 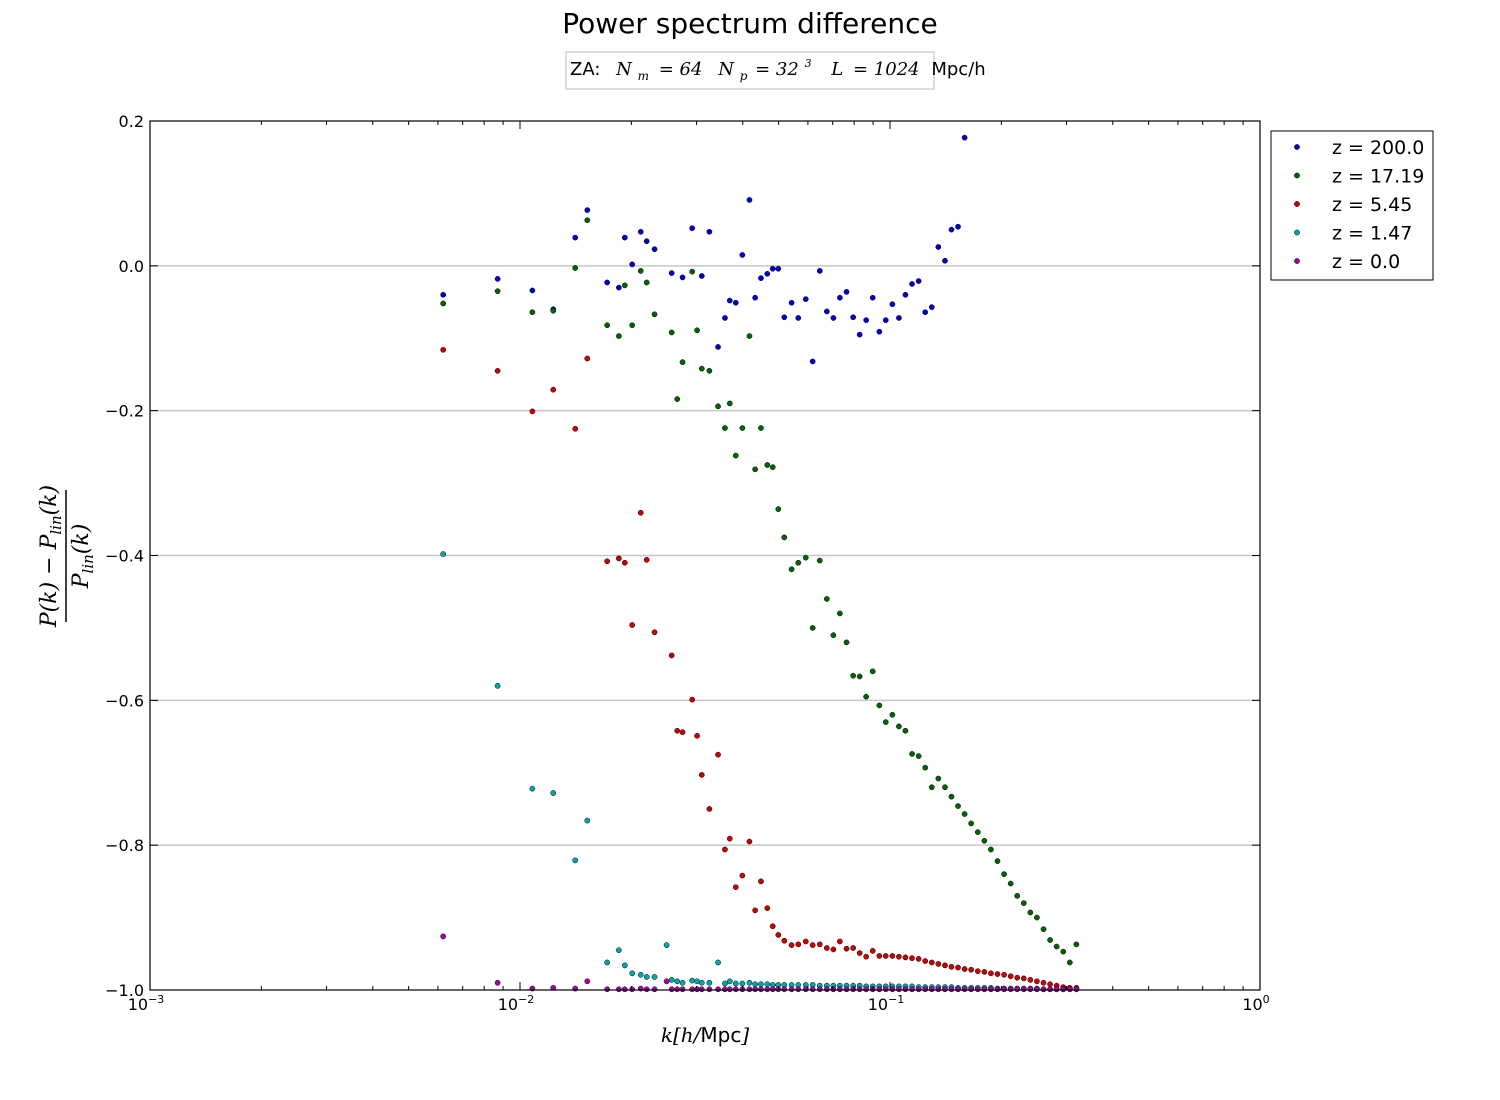 I want to click on y-tick-label: −0.4, so click(x=124, y=556).